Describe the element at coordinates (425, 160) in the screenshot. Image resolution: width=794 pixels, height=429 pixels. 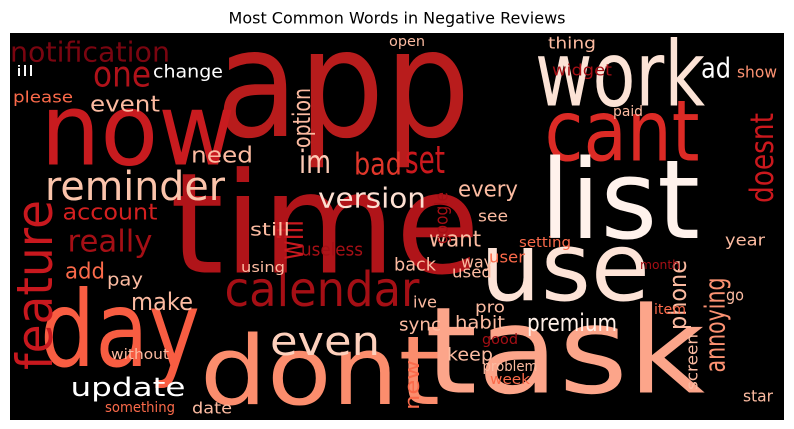
I see `word: set` at that location.